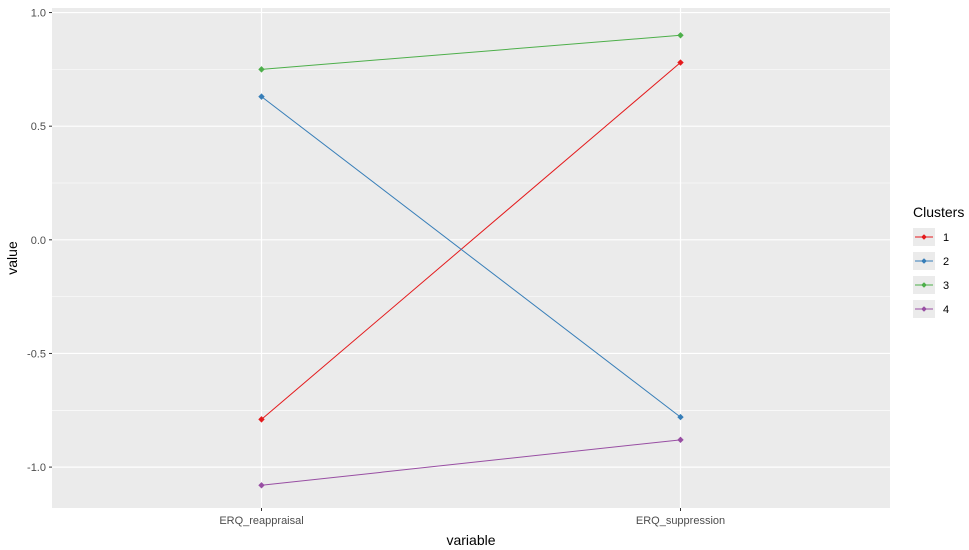 The width and height of the screenshot is (969, 550). I want to click on y-axis: 1.0 0.5 0.0 -0.5 -1.0, so click(39, 241).